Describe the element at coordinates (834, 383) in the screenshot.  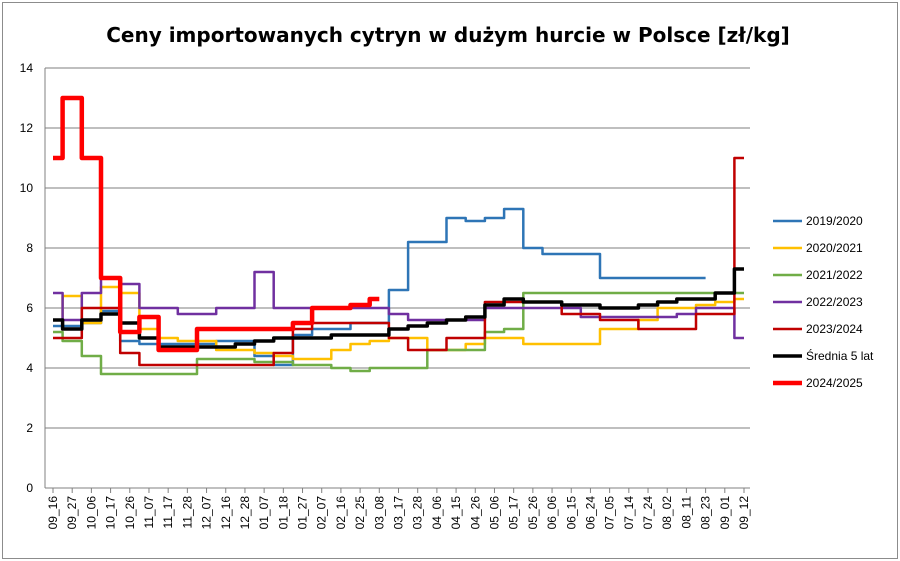
I see `legend-label: 2024/2025` at that location.